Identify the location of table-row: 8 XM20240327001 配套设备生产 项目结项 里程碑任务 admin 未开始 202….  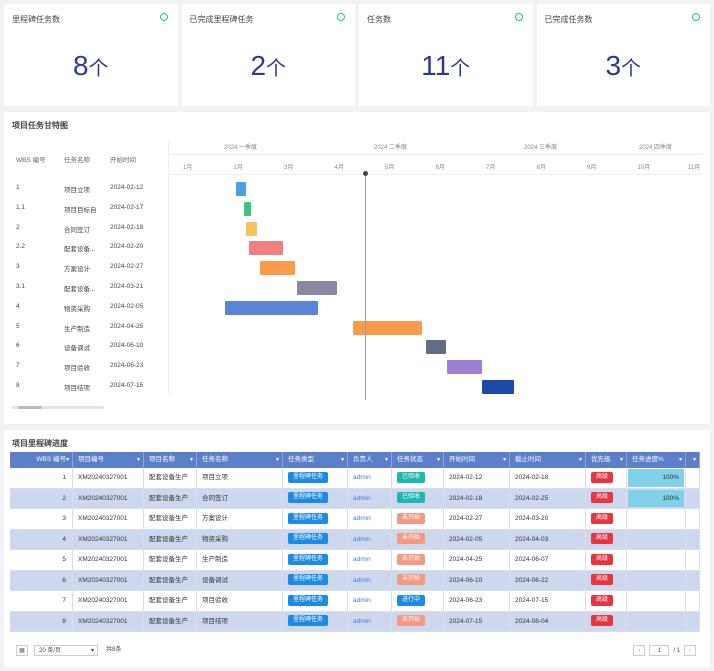
(355, 621).